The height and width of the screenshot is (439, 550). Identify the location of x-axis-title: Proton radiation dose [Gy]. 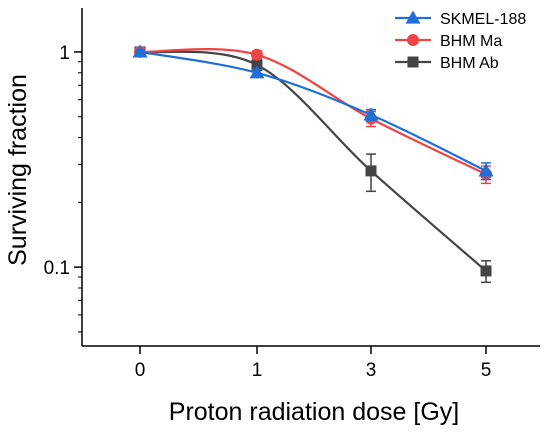
(314, 412).